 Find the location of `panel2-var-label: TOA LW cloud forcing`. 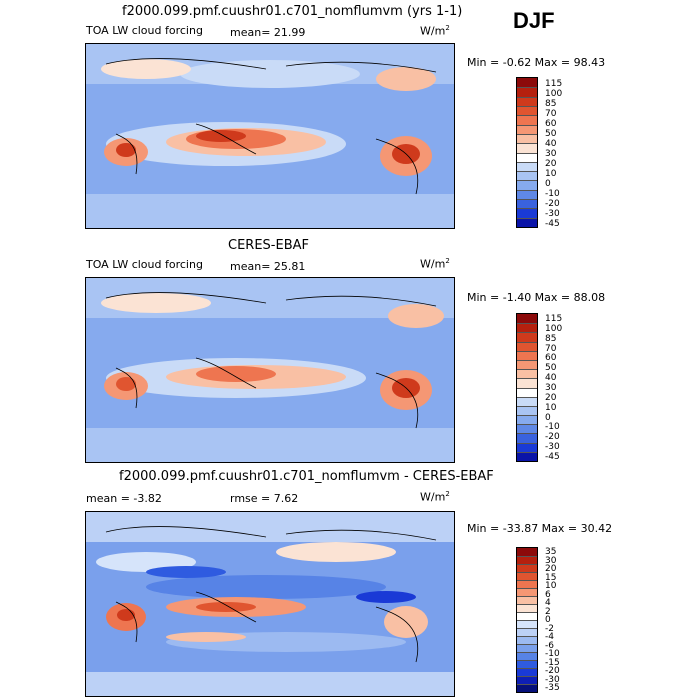

panel2-var-label: TOA LW cloud forcing is located at coordinates (144, 264).